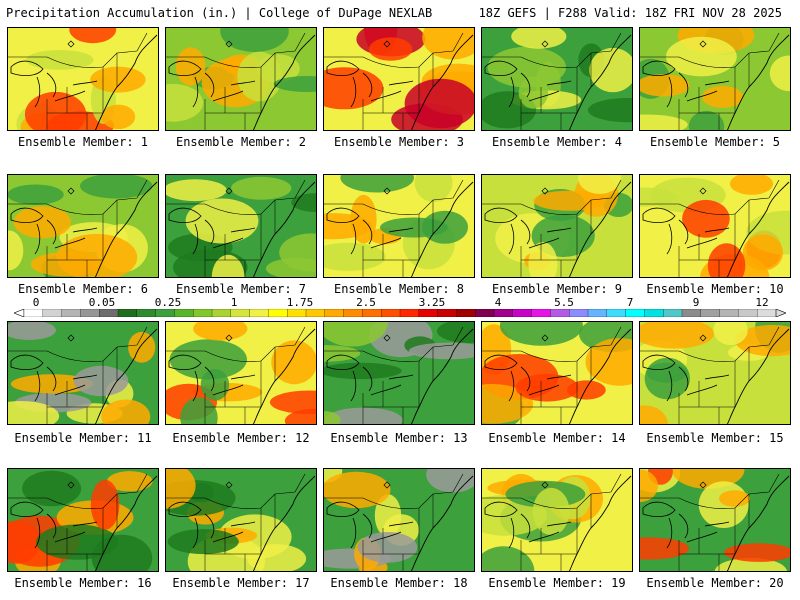 This screenshot has width=800, height=600. I want to click on panel-label-13: Ensemble Member: 13, so click(399, 438).